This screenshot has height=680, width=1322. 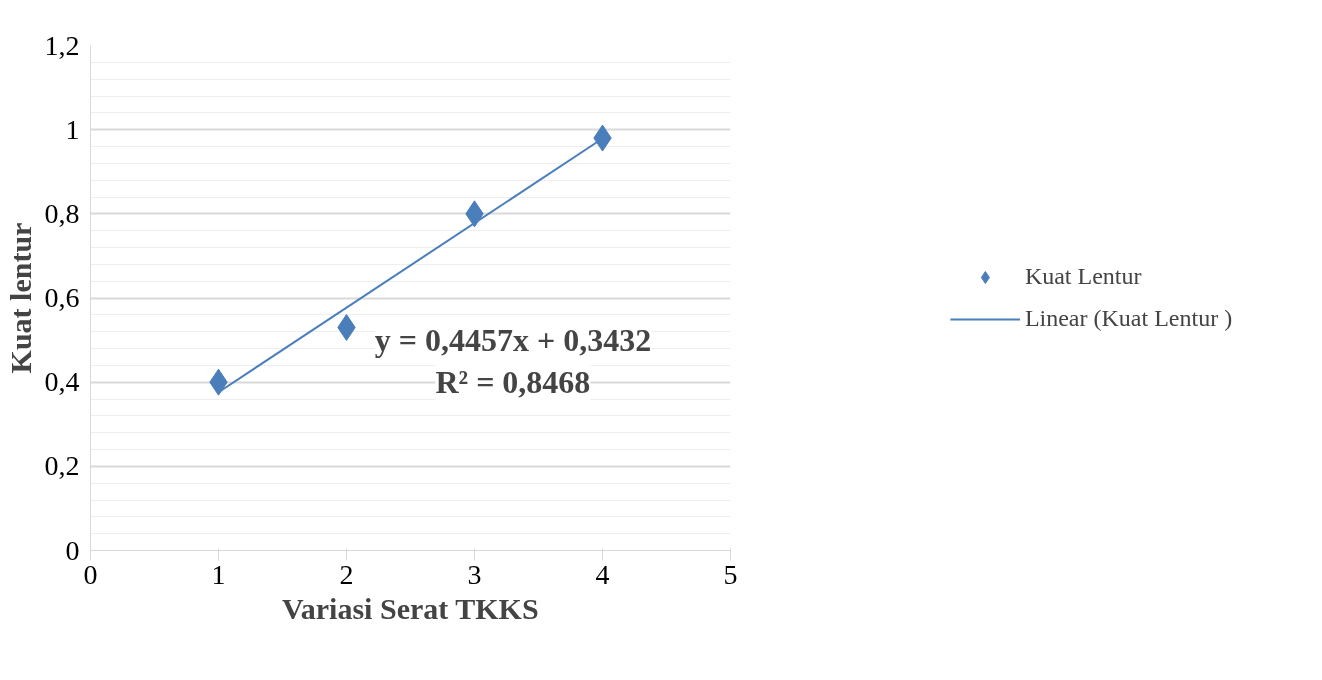 What do you see at coordinates (62, 297) in the screenshot?
I see `y-tick-label: 0,6` at bounding box center [62, 297].